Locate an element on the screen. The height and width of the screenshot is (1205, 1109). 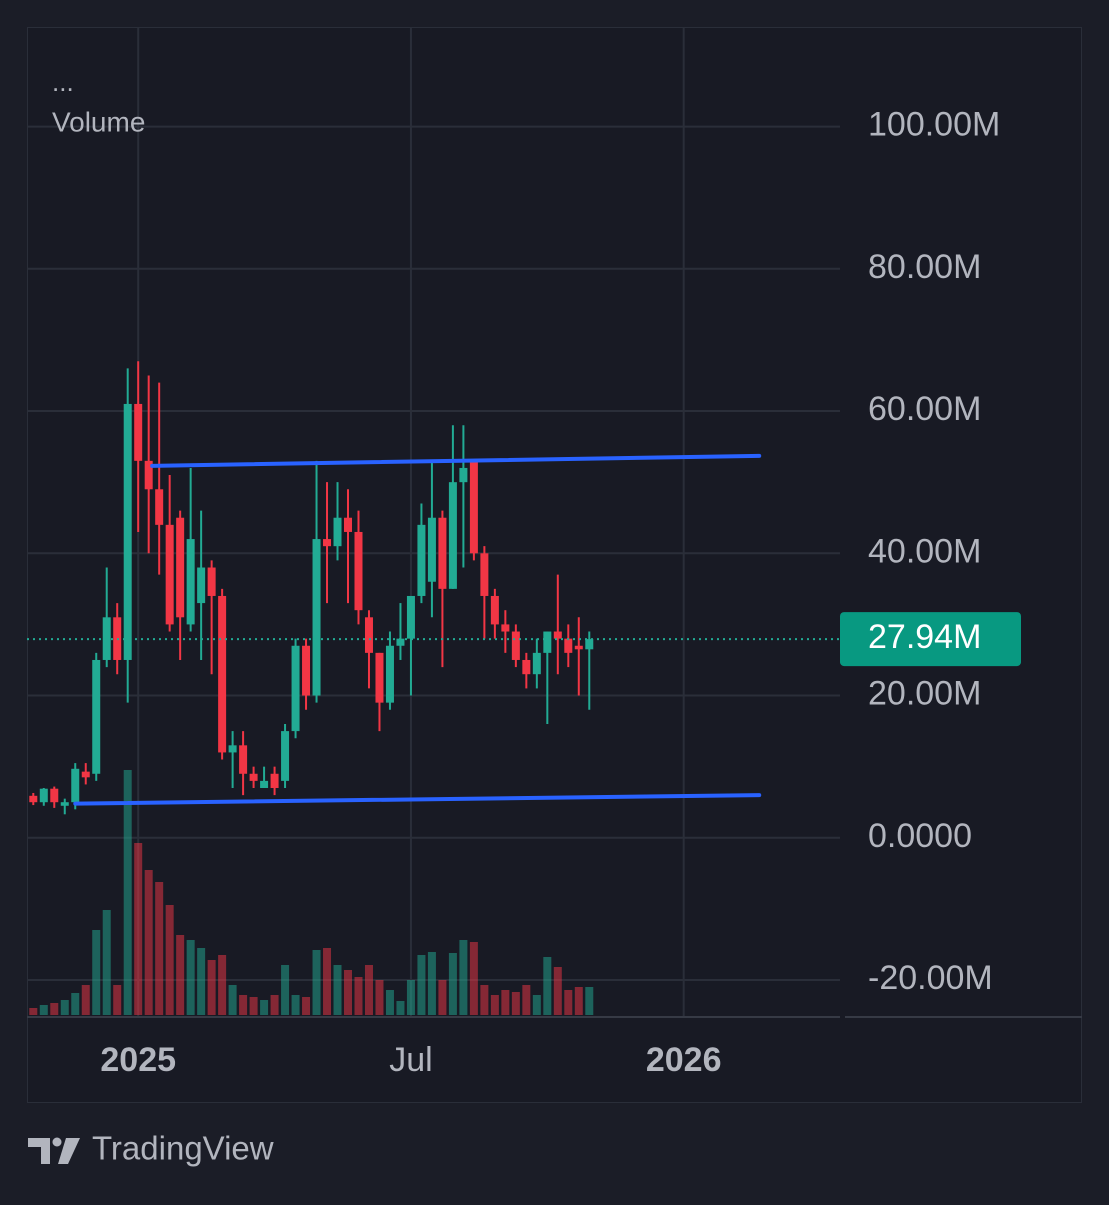
last-value-label: 27.94M is located at coordinates (924, 637).